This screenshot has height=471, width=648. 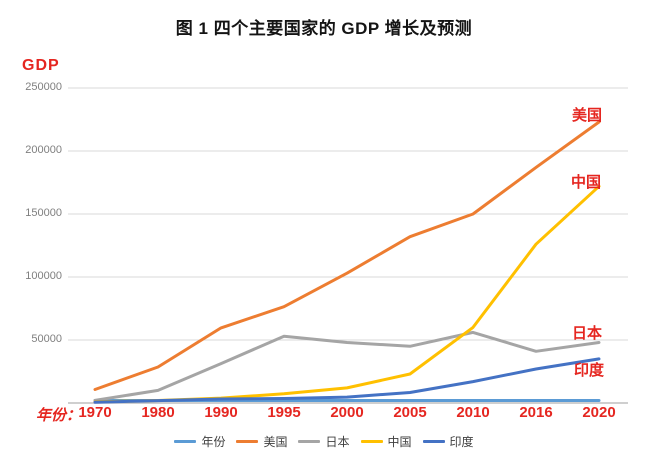 I want to click on x-axis-prefix-label: 年份：, so click(x=59, y=415).